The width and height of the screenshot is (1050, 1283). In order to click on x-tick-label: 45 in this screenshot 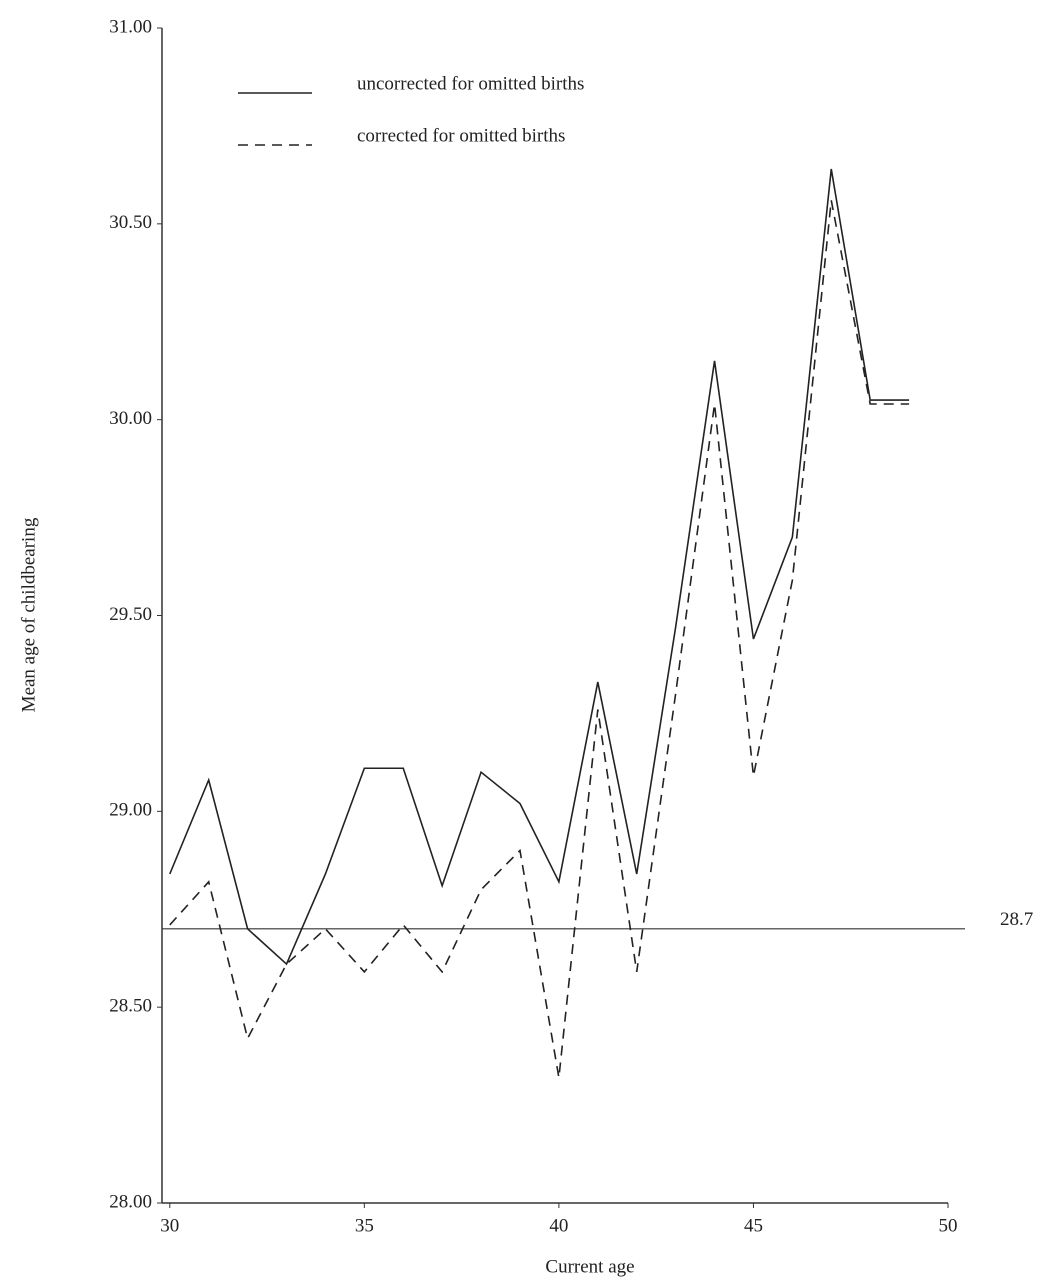, I will do `click(753, 1225)`.